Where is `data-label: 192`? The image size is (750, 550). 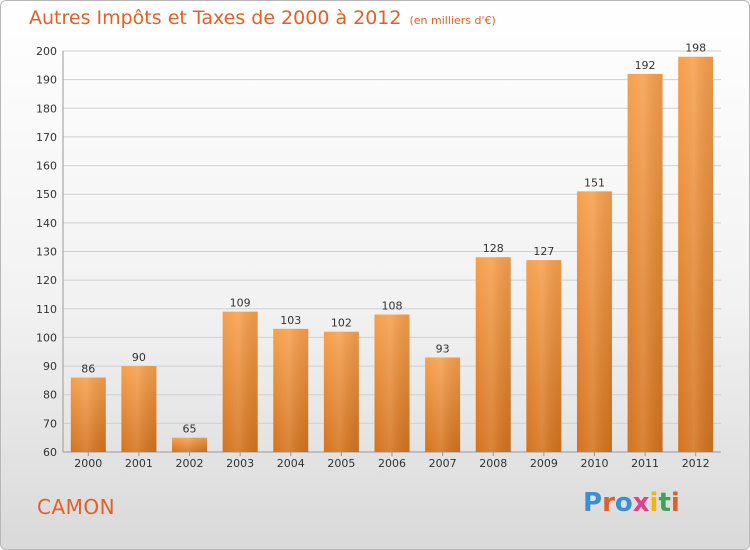 data-label: 192 is located at coordinates (645, 65).